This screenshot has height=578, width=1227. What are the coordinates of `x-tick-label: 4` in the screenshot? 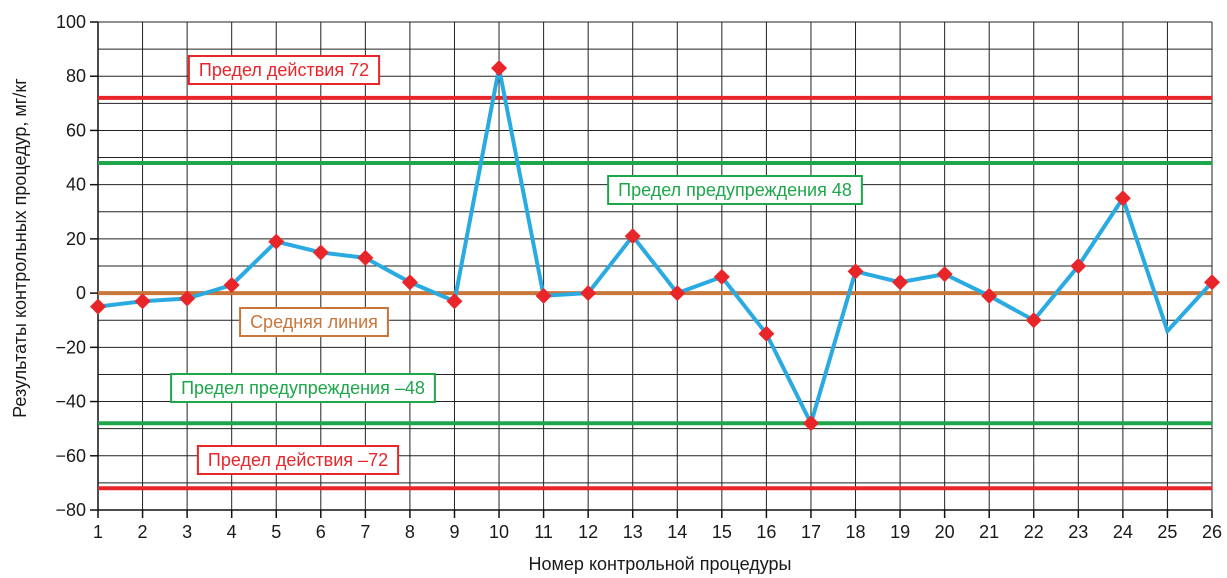 It's located at (232, 532).